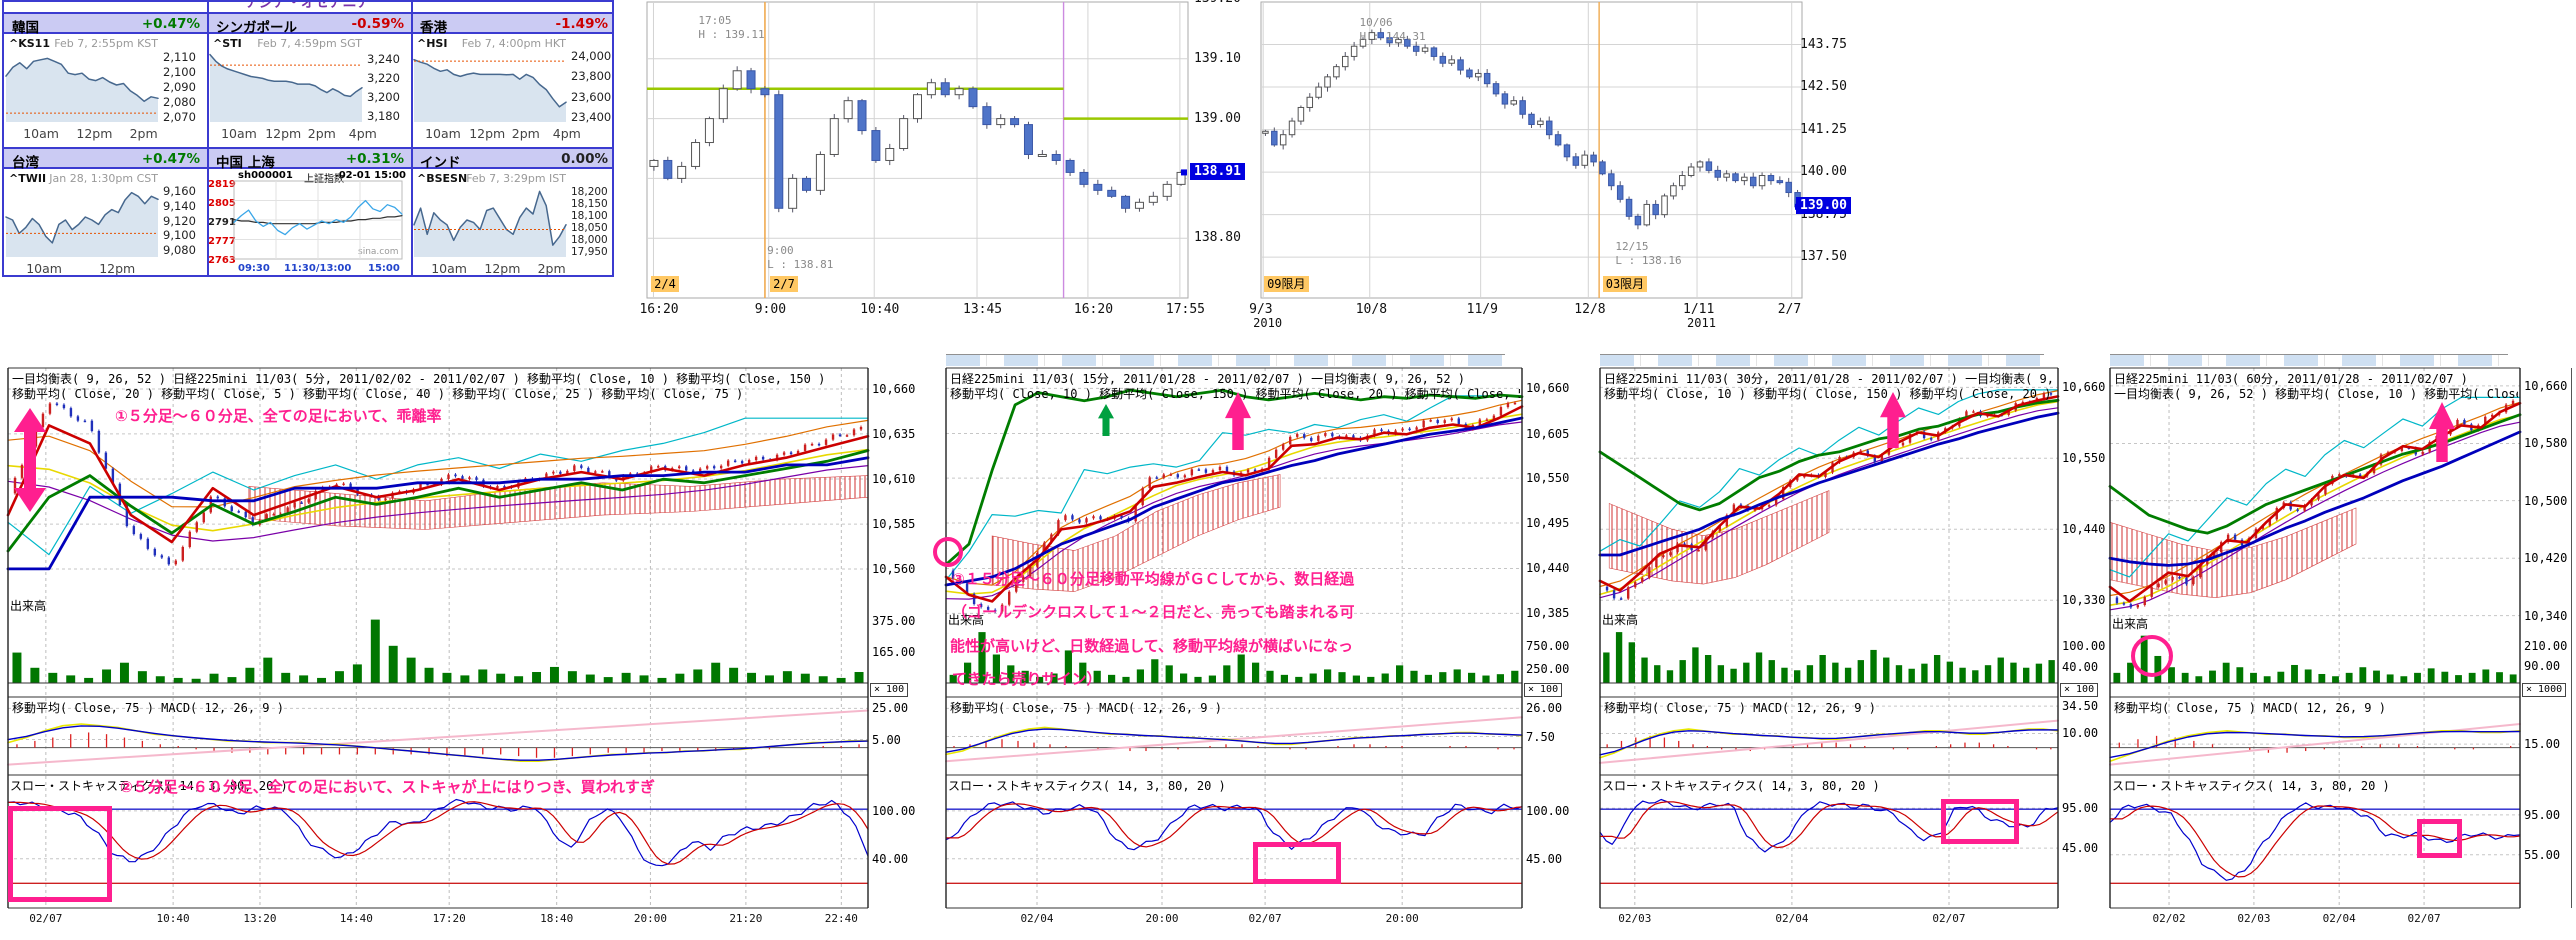  I want to click on daily_chart-x-label: 11/9, so click(1482, 309).